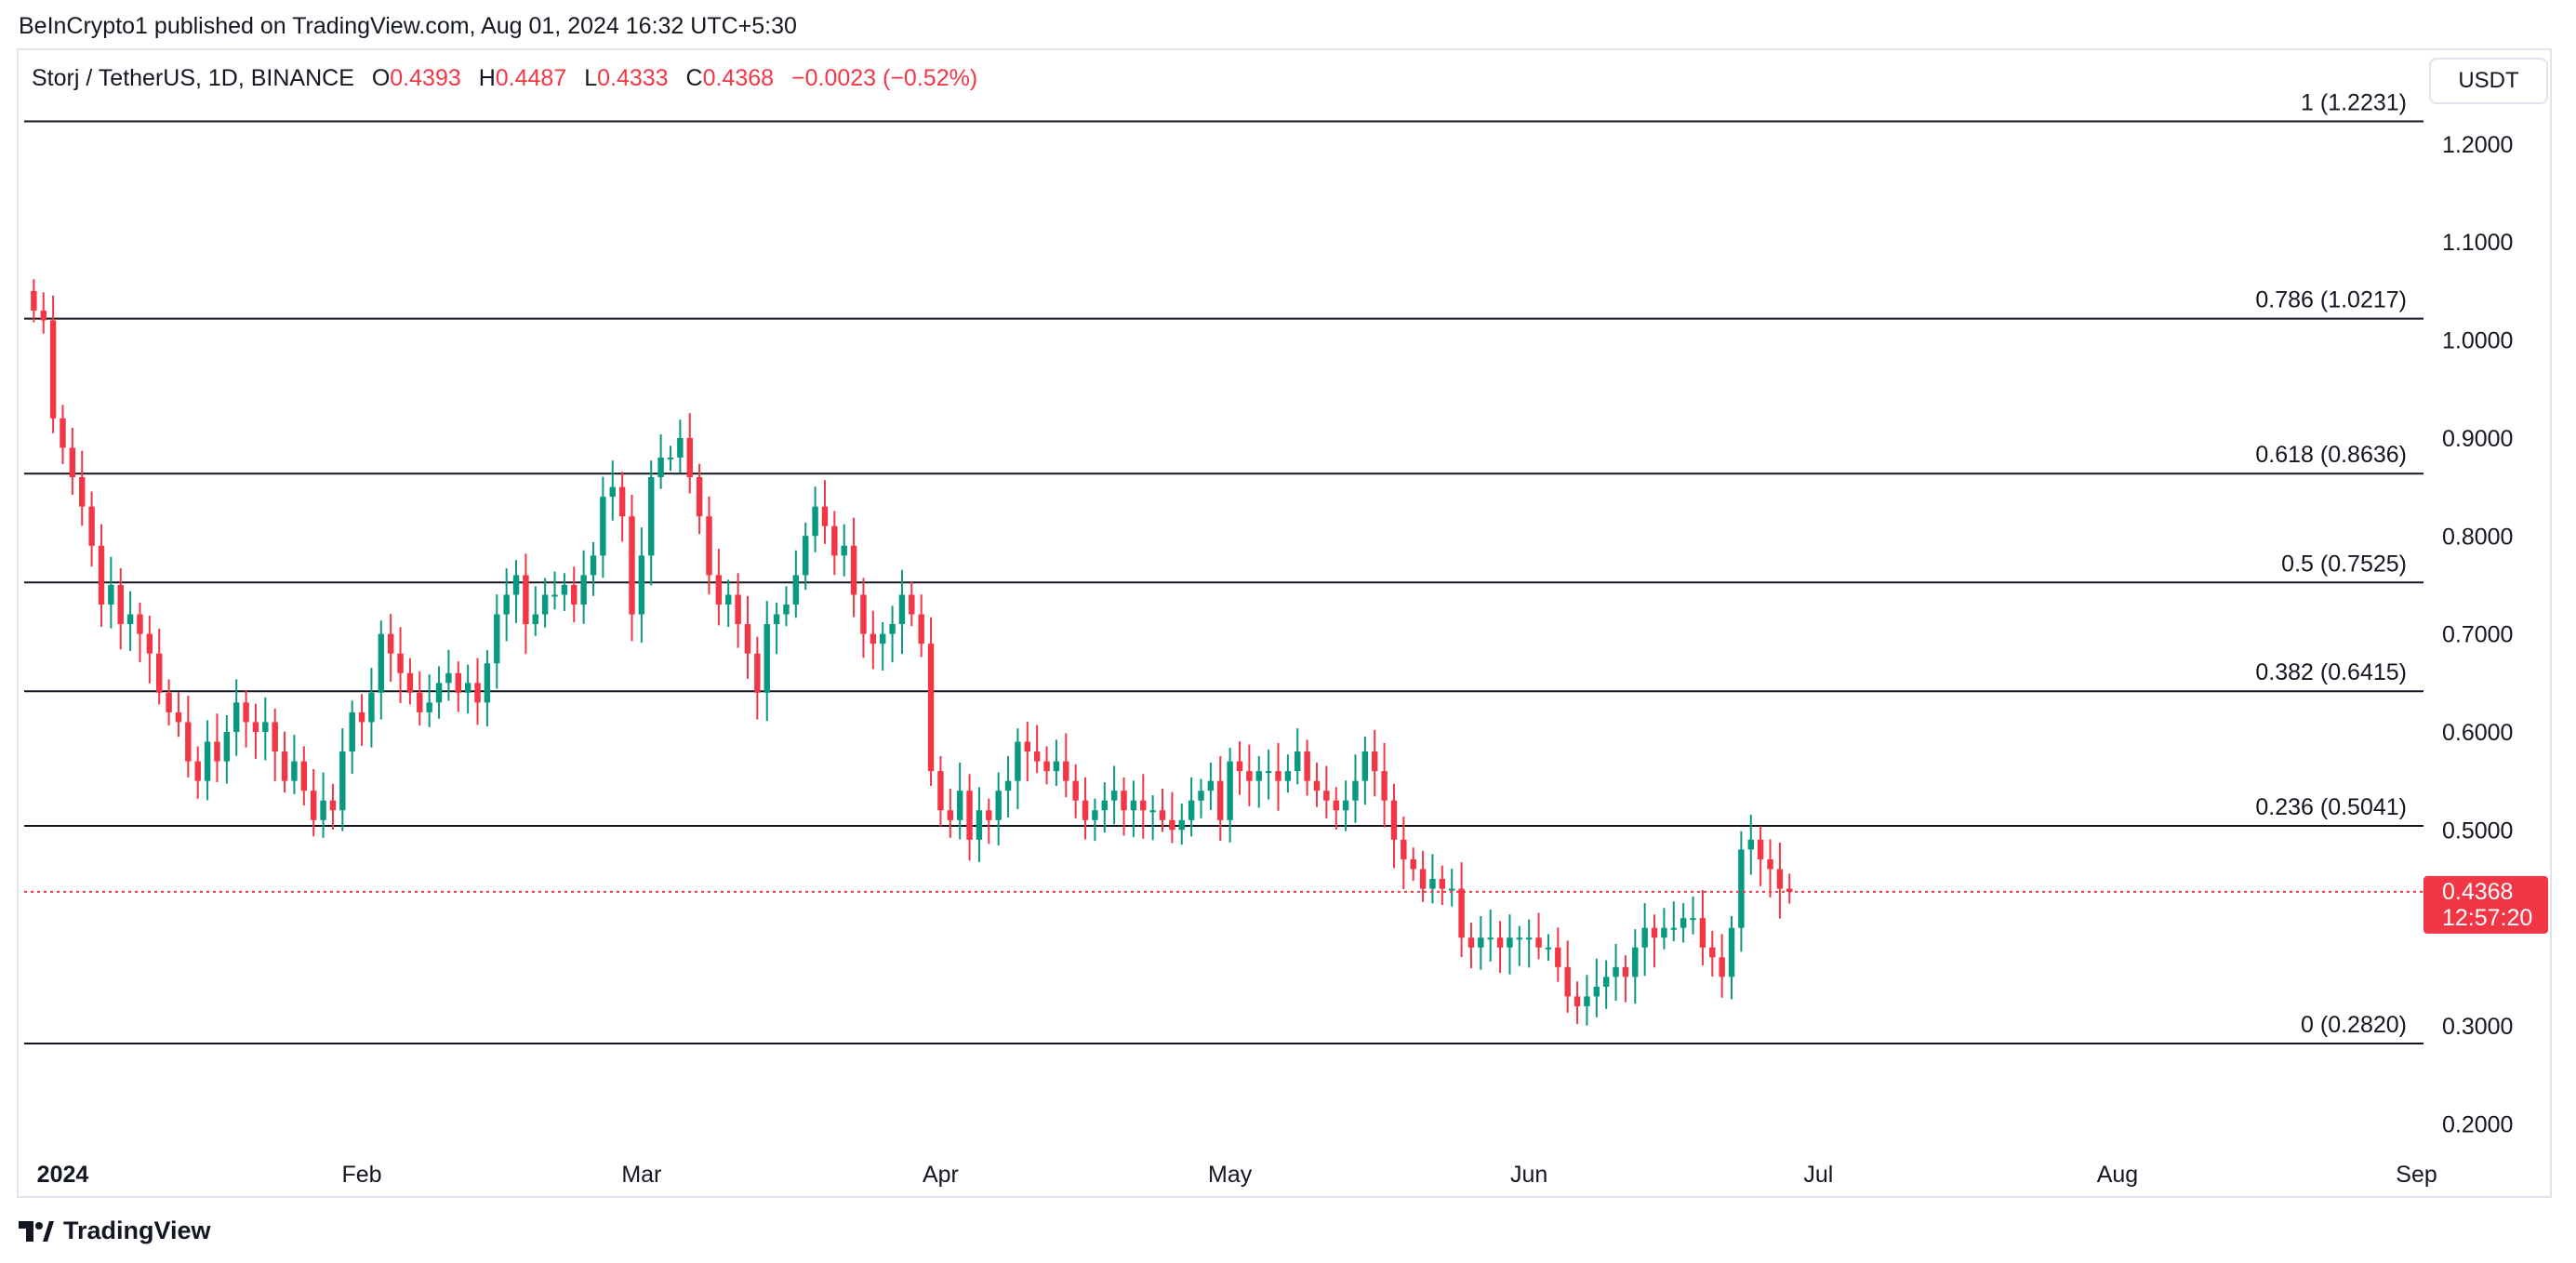  I want to click on x-tick-6: Jul, so click(1818, 1175).